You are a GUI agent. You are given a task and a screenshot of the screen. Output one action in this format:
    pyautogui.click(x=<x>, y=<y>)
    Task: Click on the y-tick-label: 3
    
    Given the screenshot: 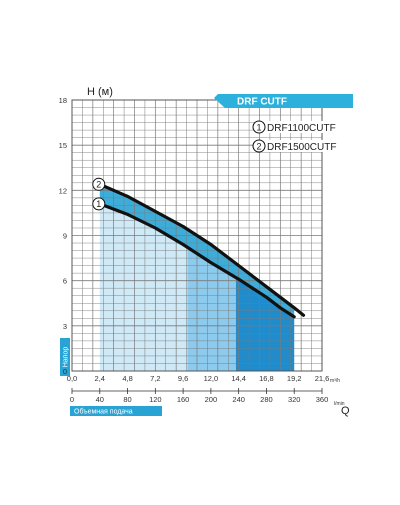 What is the action you would take?
    pyautogui.click(x=65, y=326)
    